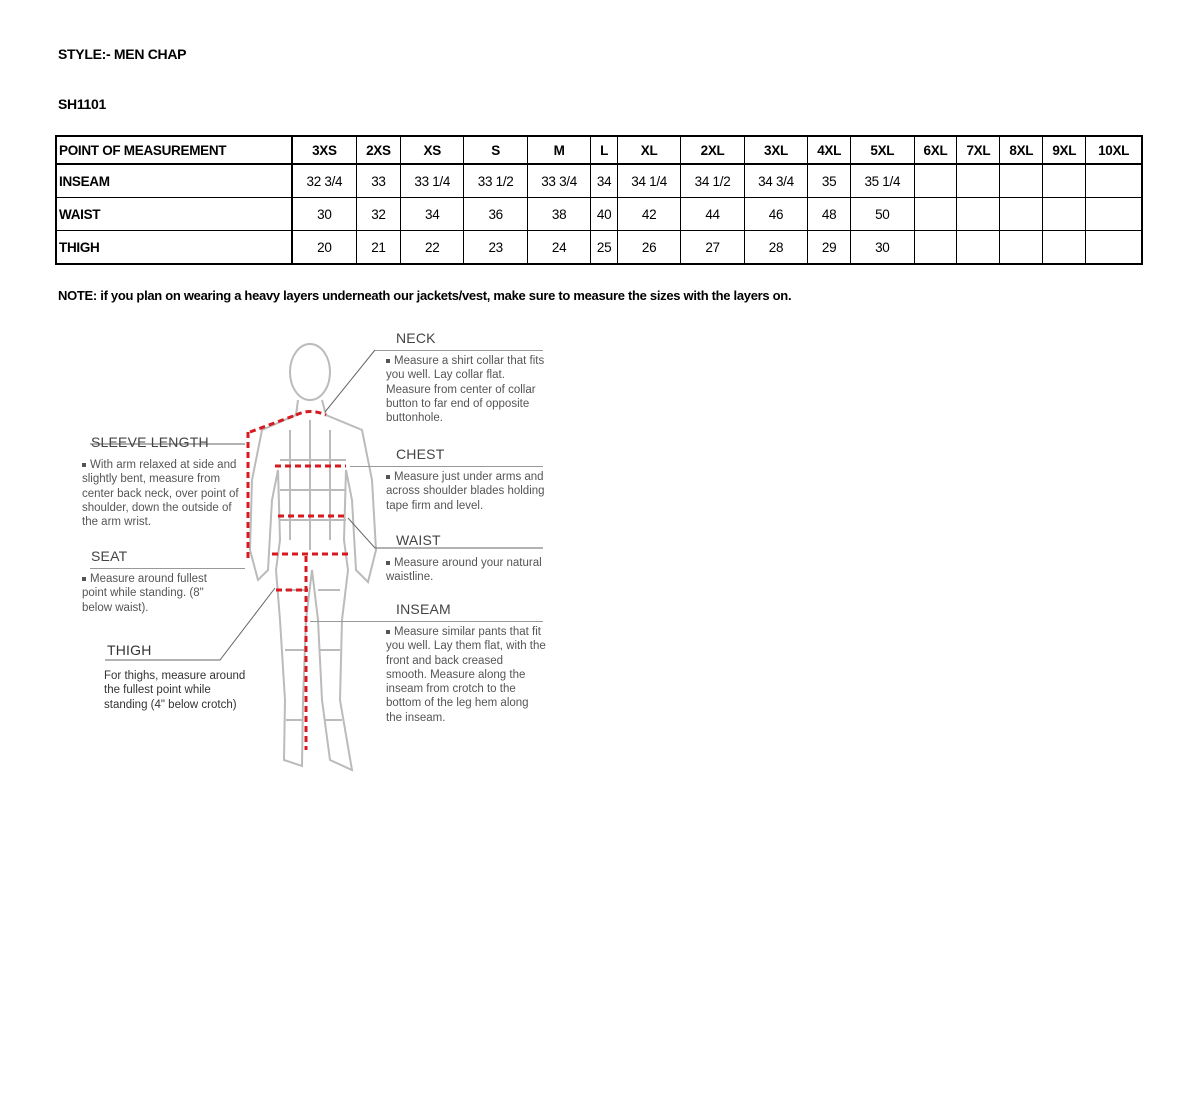  I want to click on table-cell: 3XL, so click(776, 150).